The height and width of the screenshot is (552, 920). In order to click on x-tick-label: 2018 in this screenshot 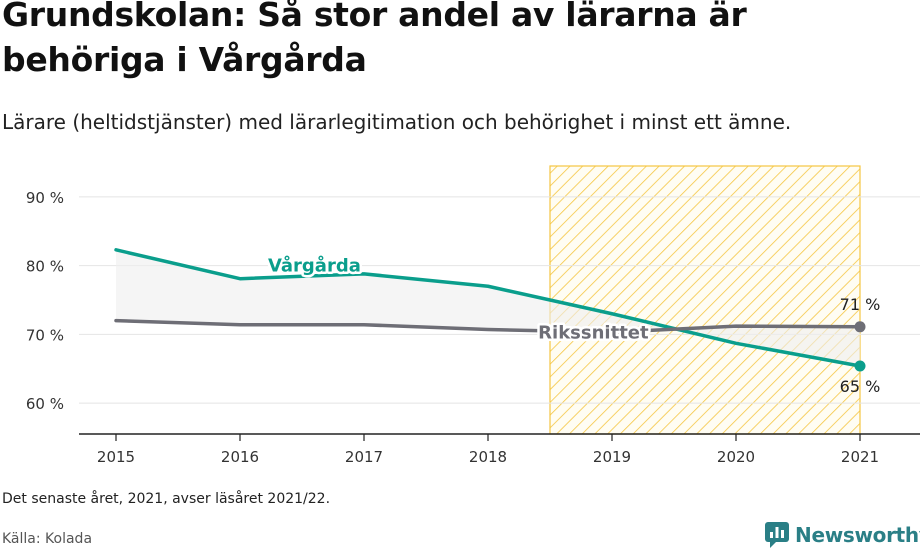, I will do `click(488, 457)`.